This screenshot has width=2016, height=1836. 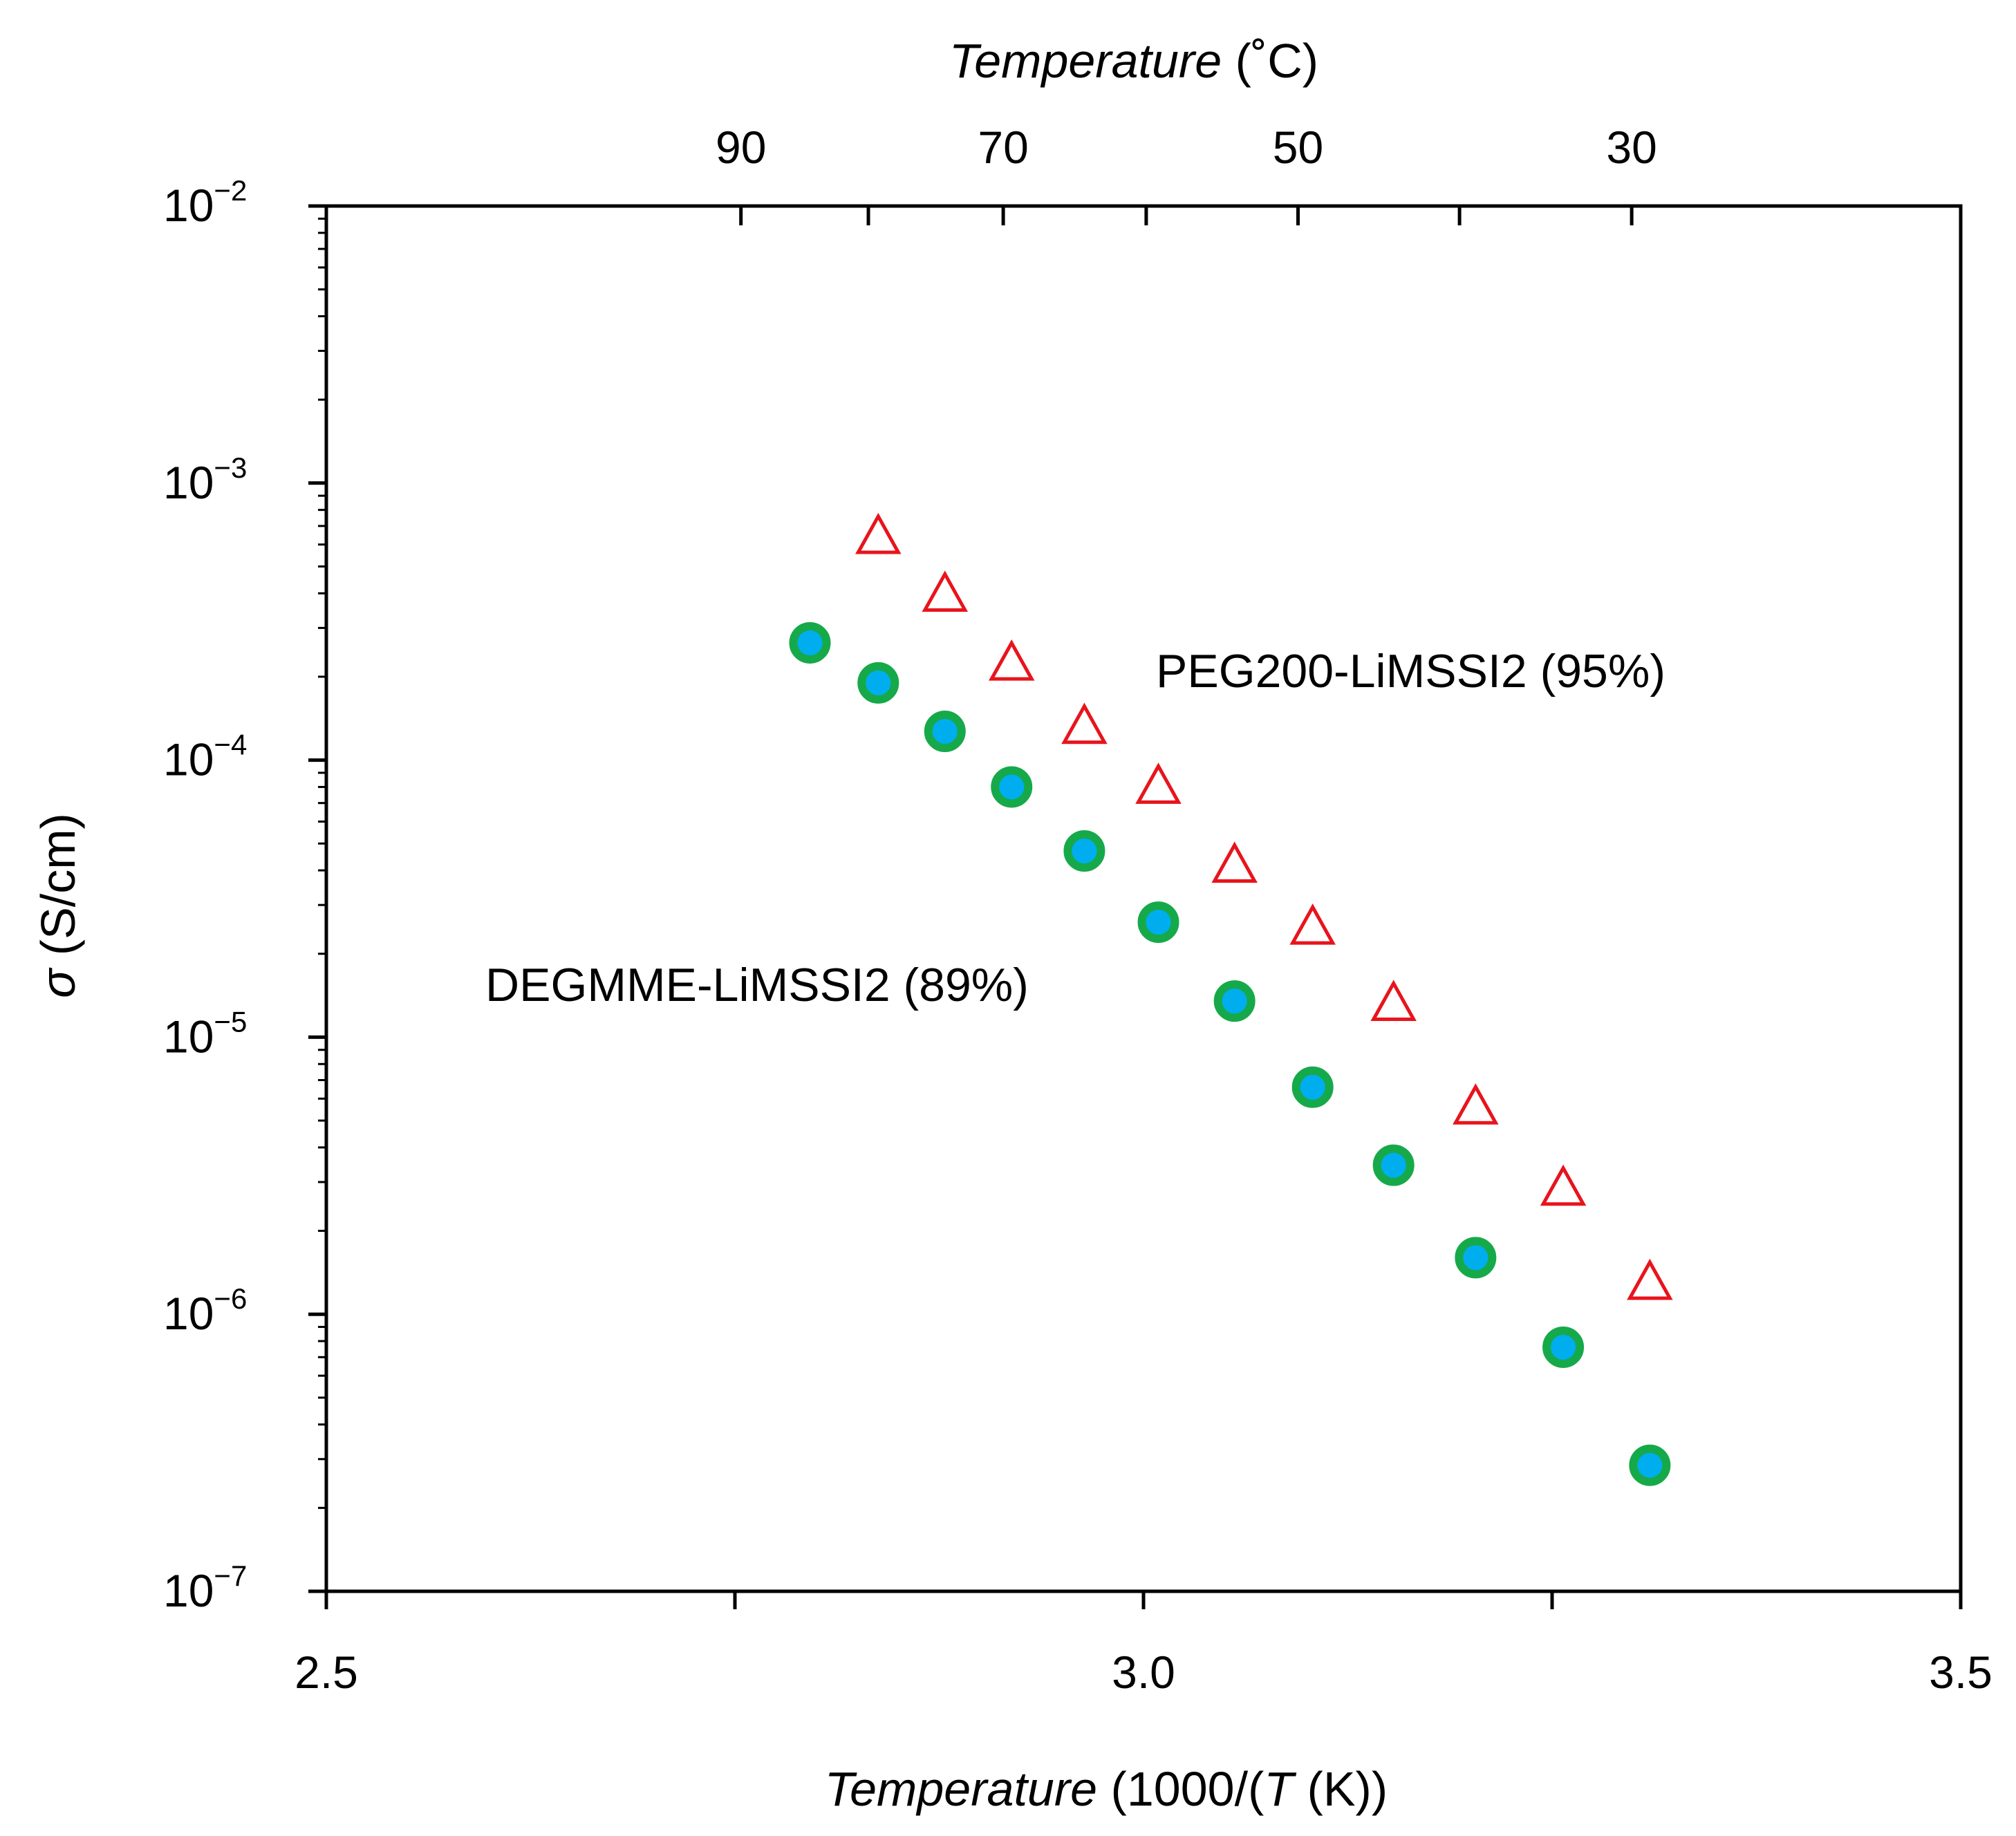 What do you see at coordinates (205, 1310) in the screenshot?
I see `y-tick-label: 10⁻⁶` at bounding box center [205, 1310].